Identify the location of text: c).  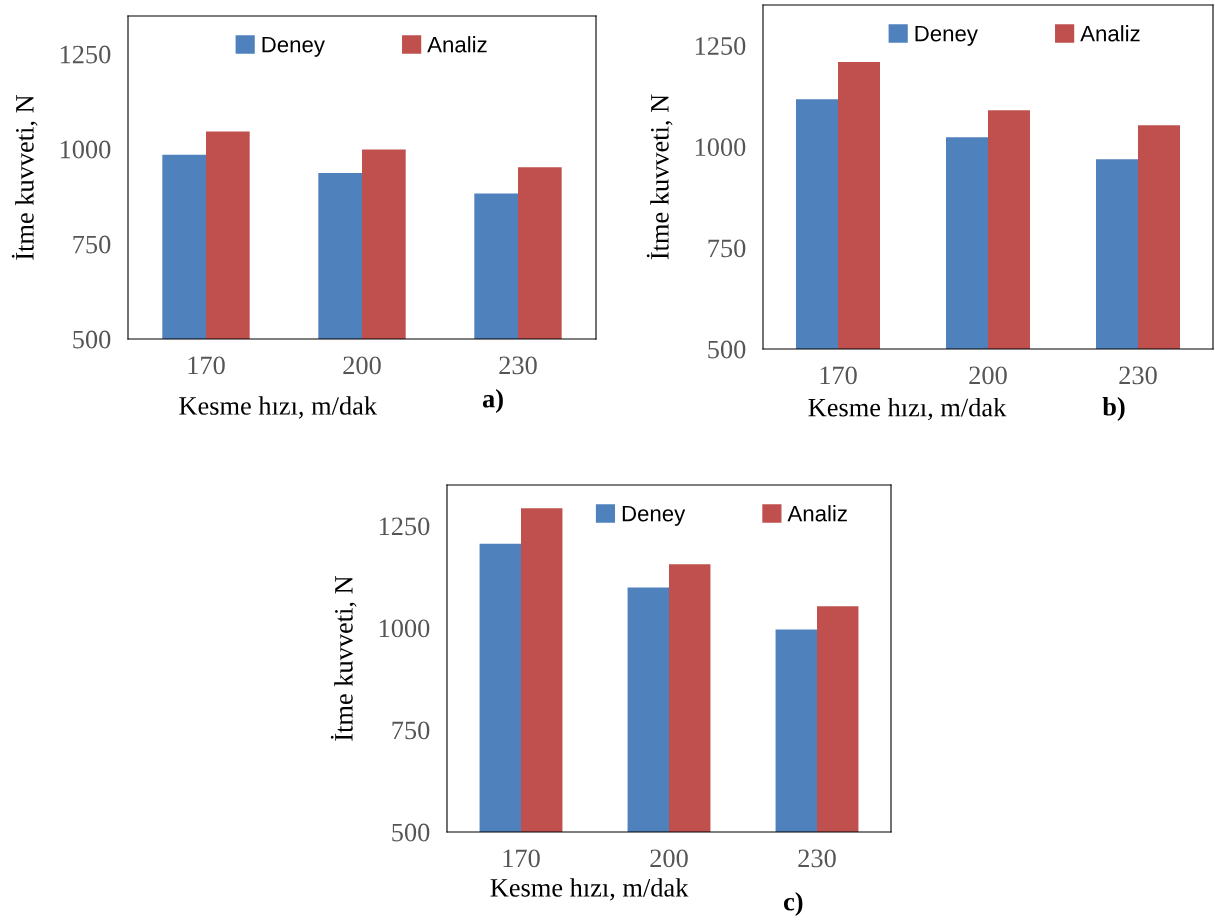
(793, 904).